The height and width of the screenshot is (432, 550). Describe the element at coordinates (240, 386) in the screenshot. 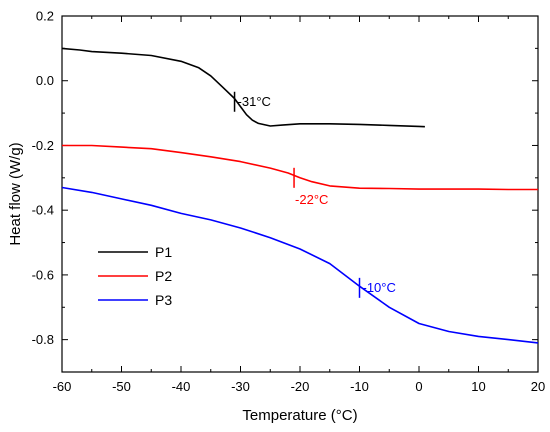

I see `x-tick-label: -30` at that location.